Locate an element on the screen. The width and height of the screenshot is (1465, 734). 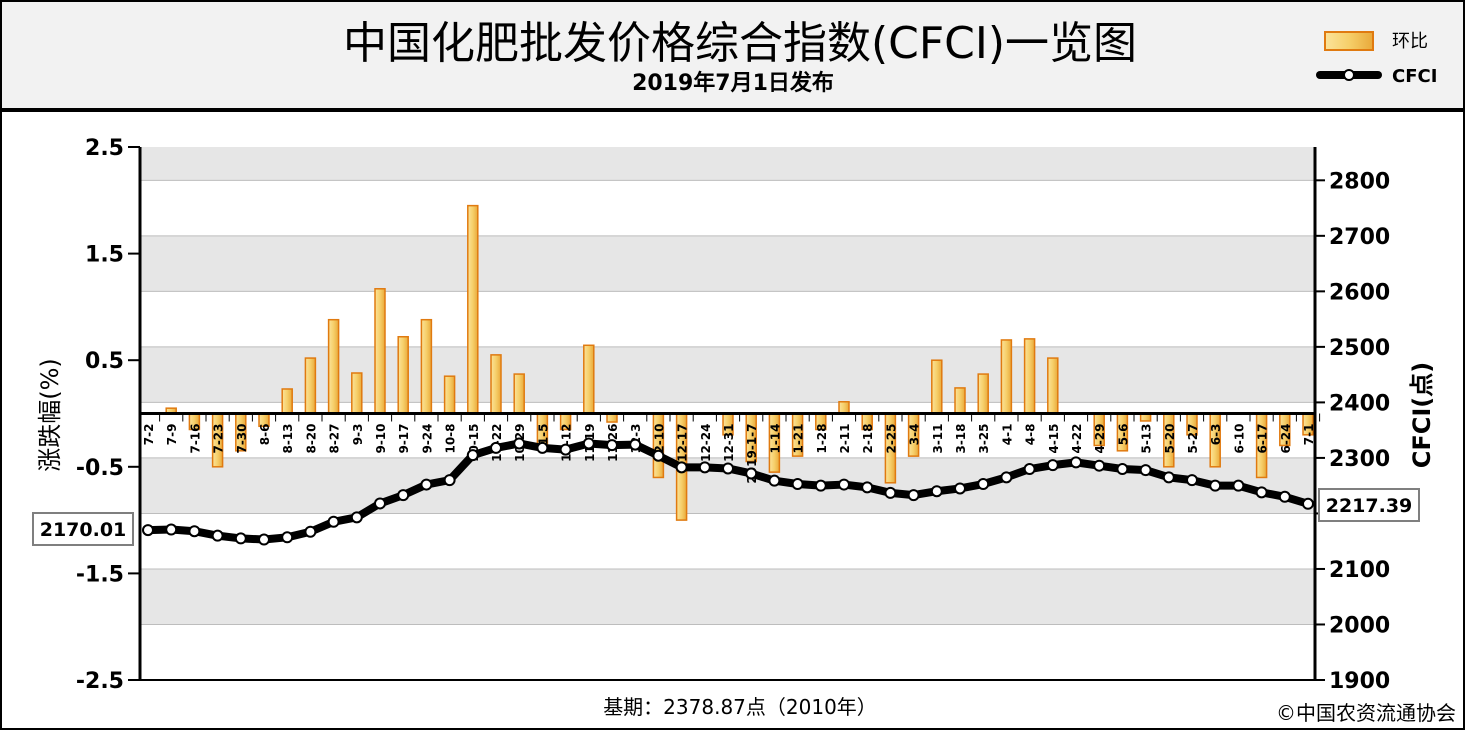
legend-bar-swatch is located at coordinates (1349, 41).